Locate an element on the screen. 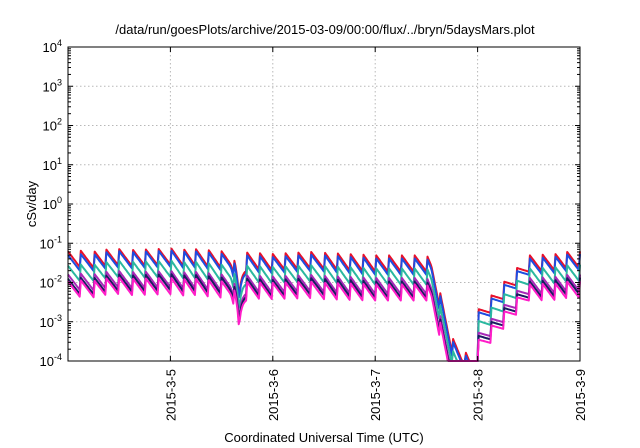  y-tick-label: 10⁻¹ is located at coordinates (51, 242).